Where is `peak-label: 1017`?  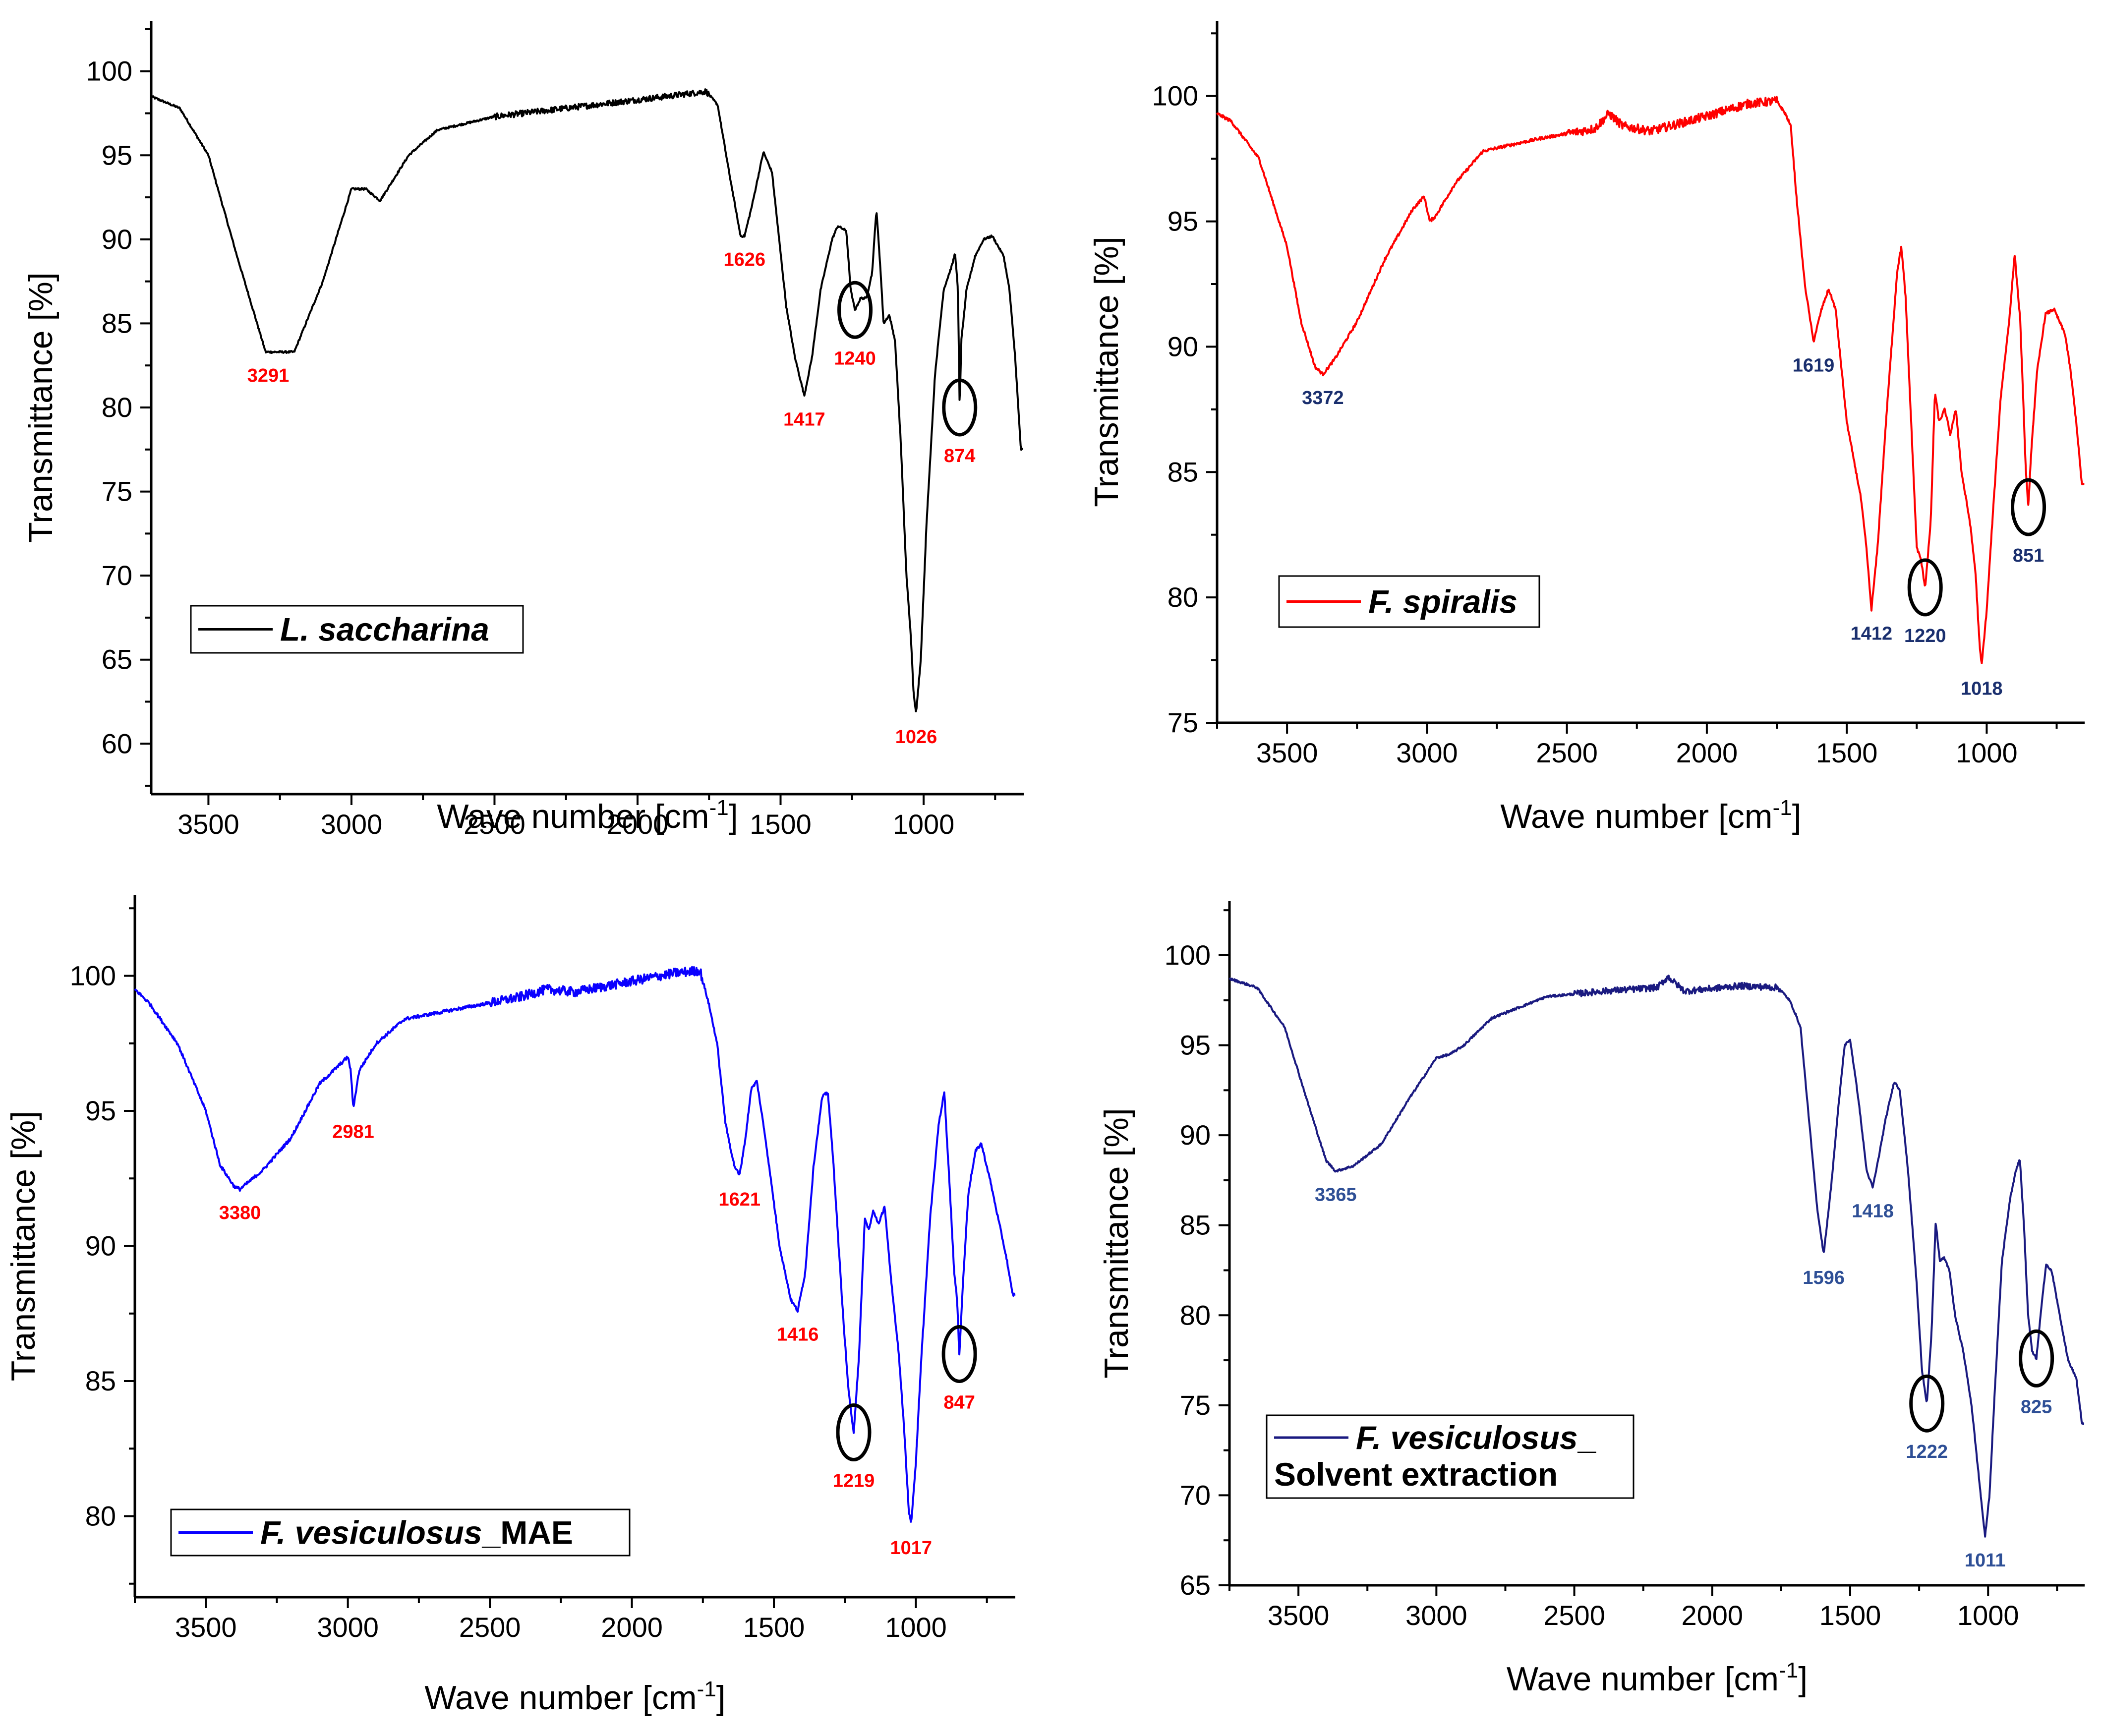 peak-label: 1017 is located at coordinates (911, 1548).